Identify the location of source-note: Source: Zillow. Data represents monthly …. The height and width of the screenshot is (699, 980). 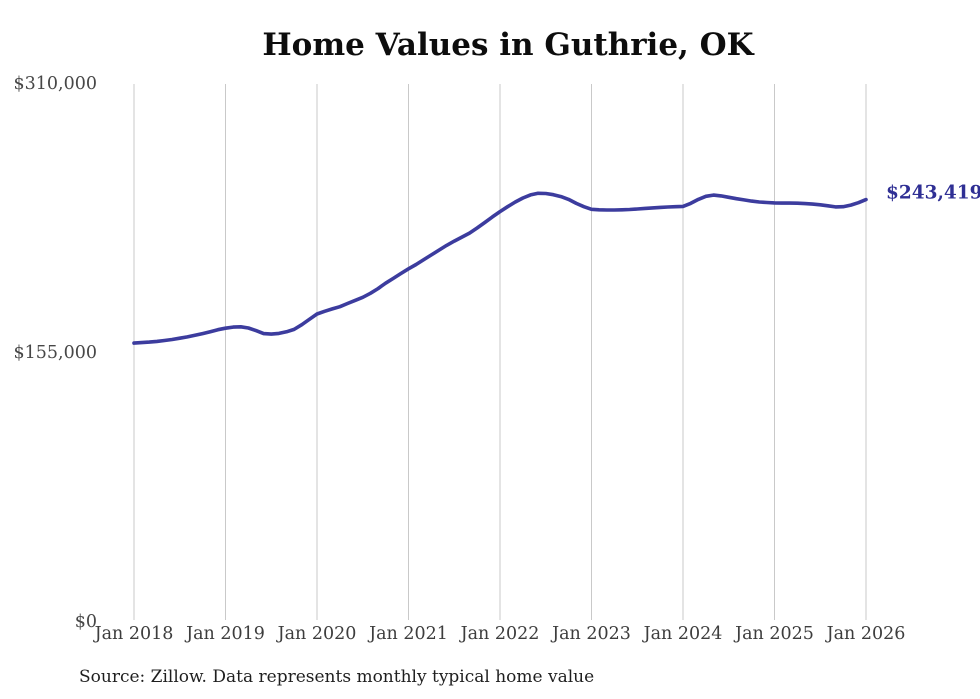
(337, 677).